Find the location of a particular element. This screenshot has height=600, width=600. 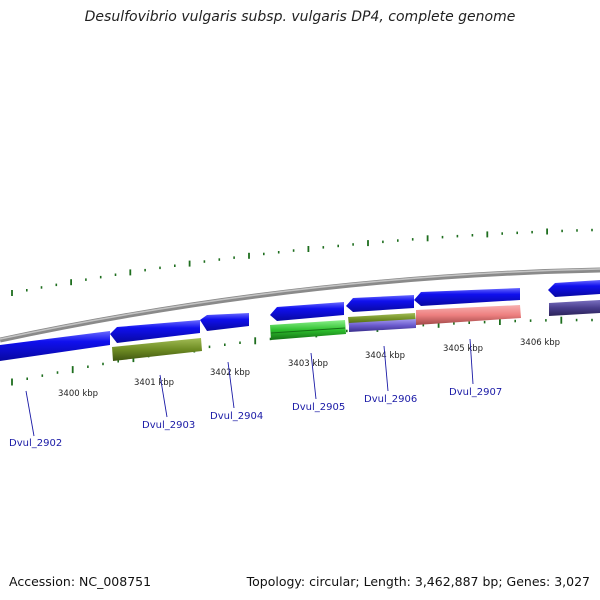

gene-label-2907: Dvul_2907 is located at coordinates (475, 392).